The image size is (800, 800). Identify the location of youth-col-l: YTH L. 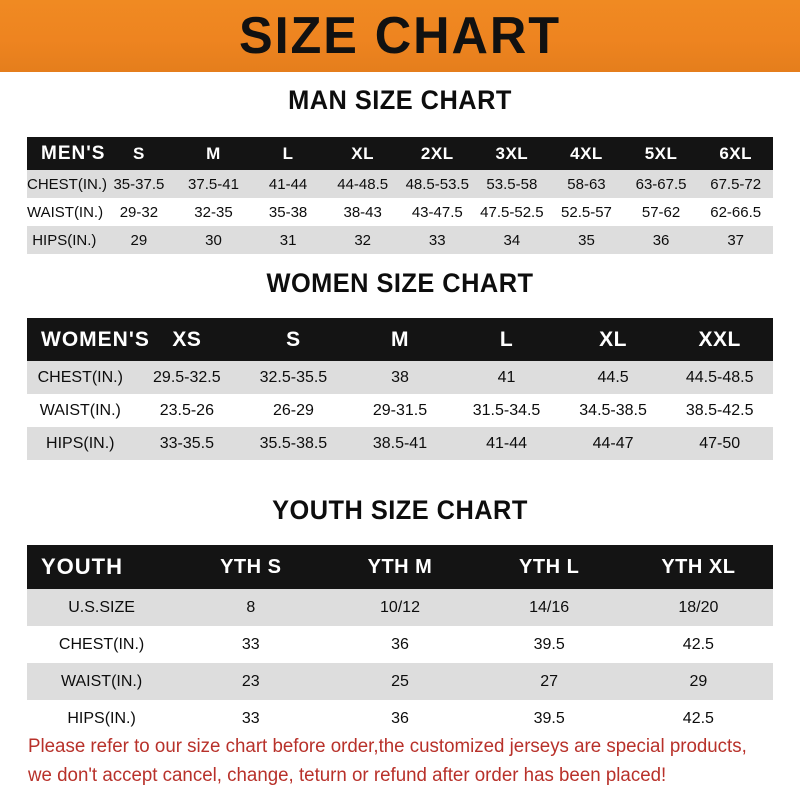
(549, 567).